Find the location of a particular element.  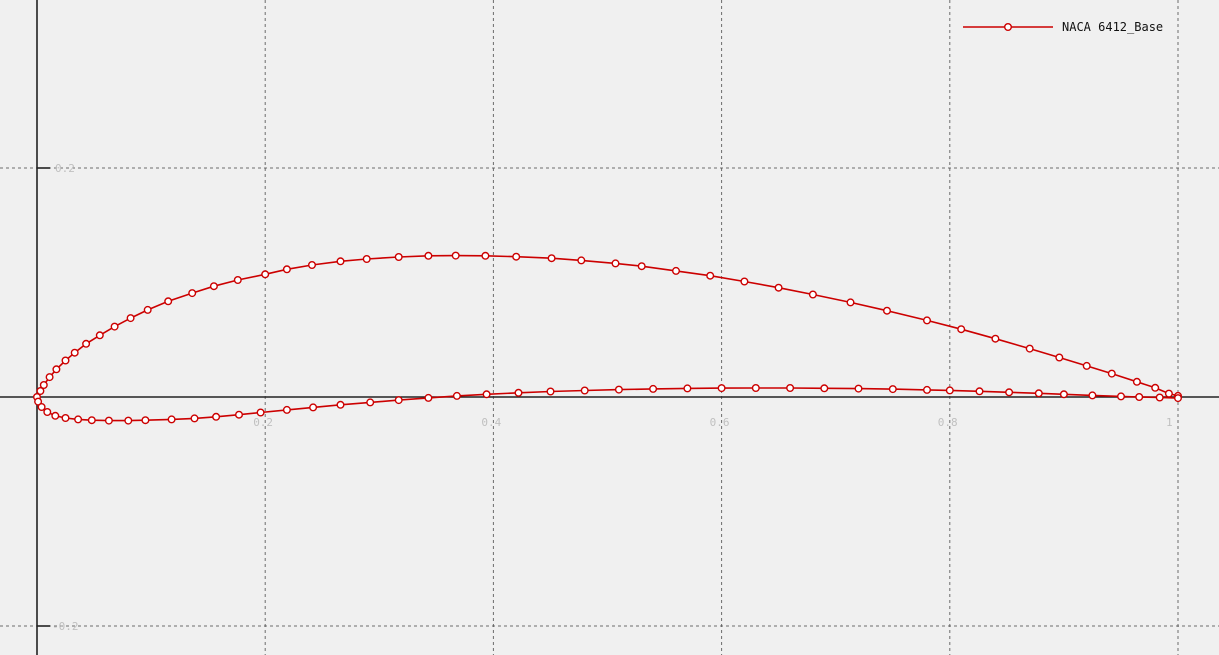

y-tick-label: -0.2 is located at coordinates (65, 626).